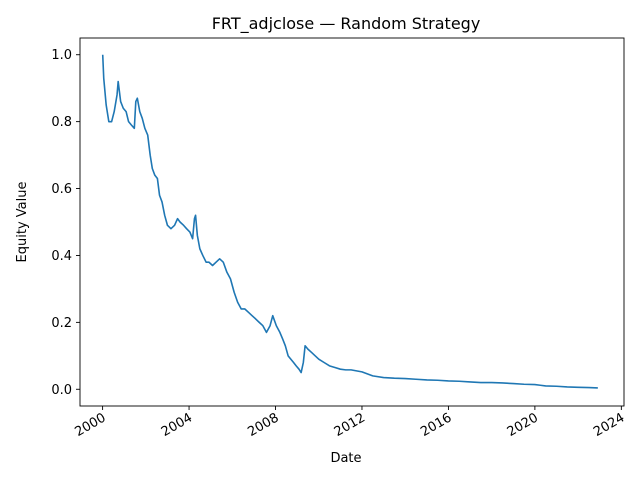 This screenshot has height=480, width=640. What do you see at coordinates (346, 24) in the screenshot?
I see `chart-title: FRT_adjclose — Random Strategy` at bounding box center [346, 24].